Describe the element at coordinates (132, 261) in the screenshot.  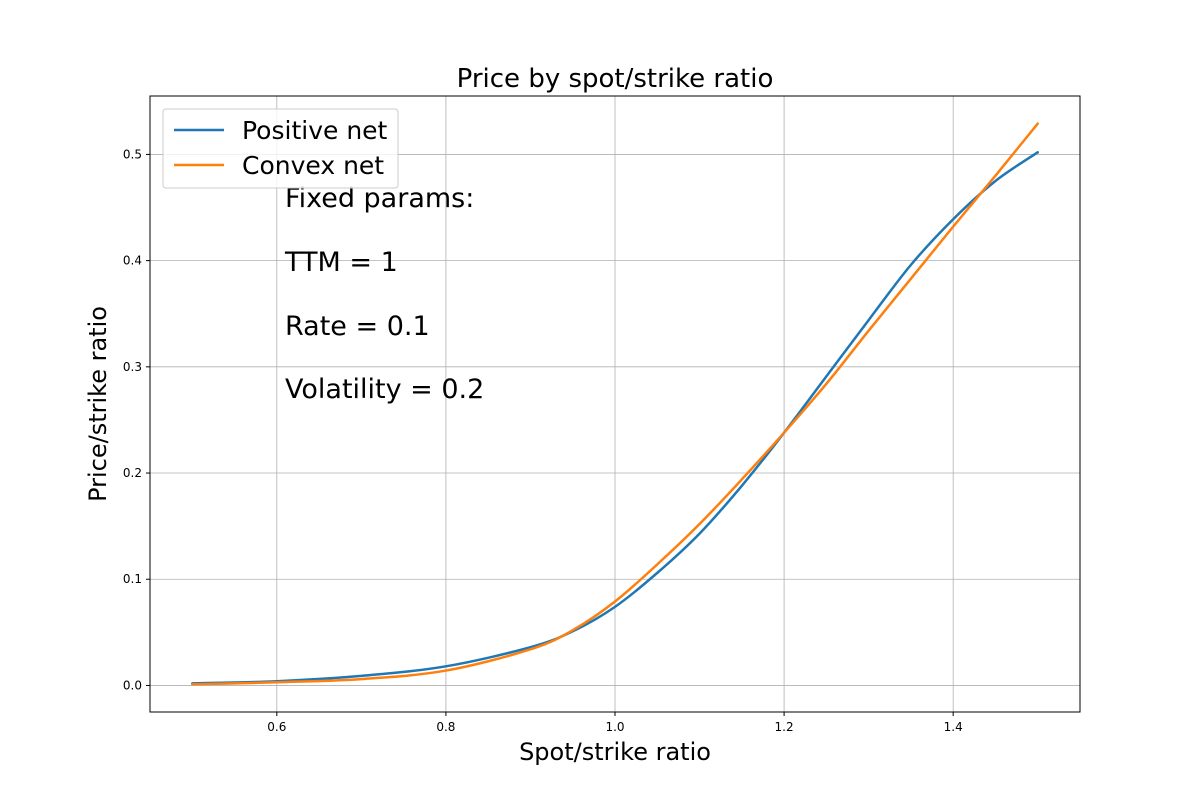
I see `y-tick-label: 0.4` at that location.